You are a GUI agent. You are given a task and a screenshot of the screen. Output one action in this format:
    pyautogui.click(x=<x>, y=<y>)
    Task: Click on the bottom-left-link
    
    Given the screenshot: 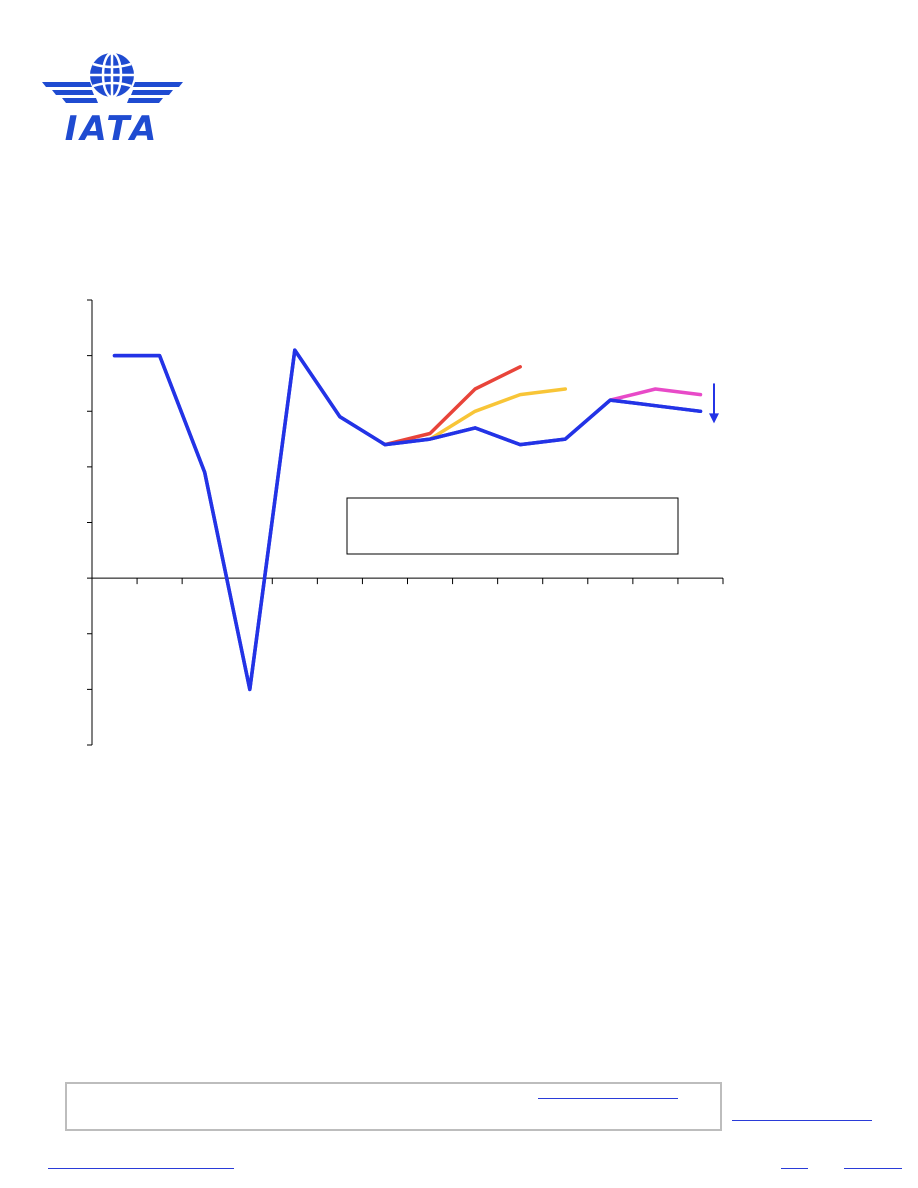 What is the action you would take?
    pyautogui.click(x=141, y=1168)
    